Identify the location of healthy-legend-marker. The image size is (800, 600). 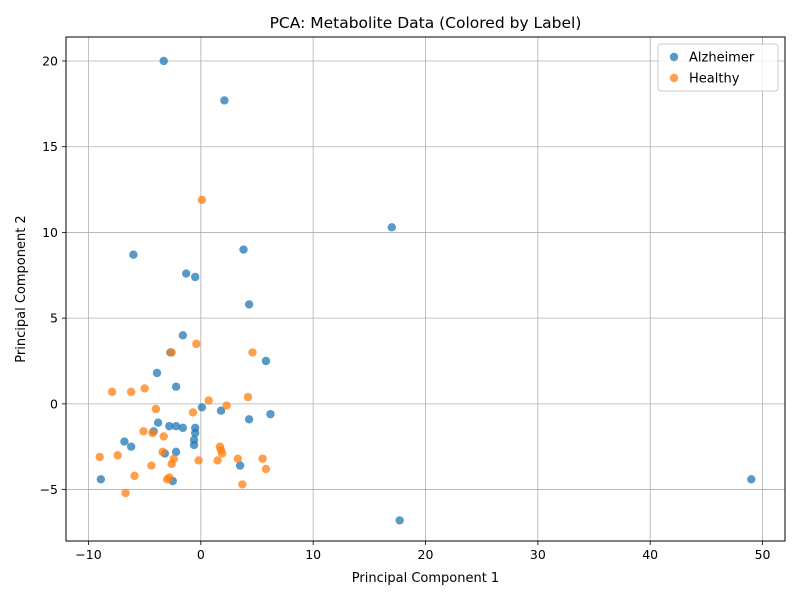
(674, 78).